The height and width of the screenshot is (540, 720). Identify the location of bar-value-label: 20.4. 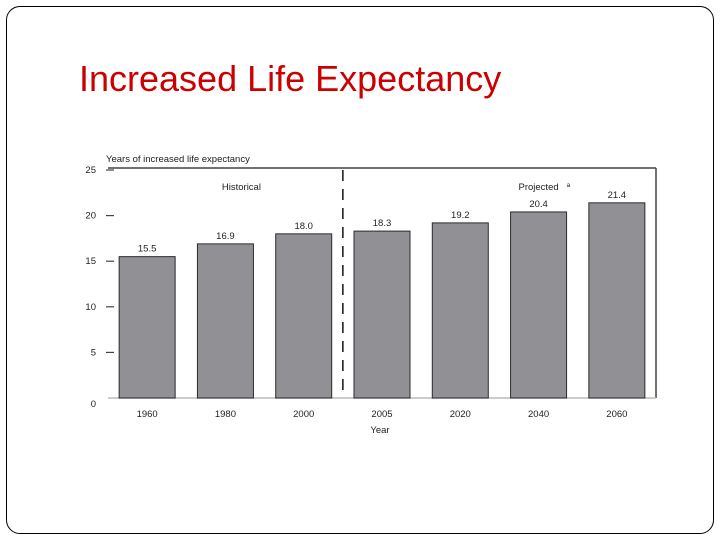
(538, 204).